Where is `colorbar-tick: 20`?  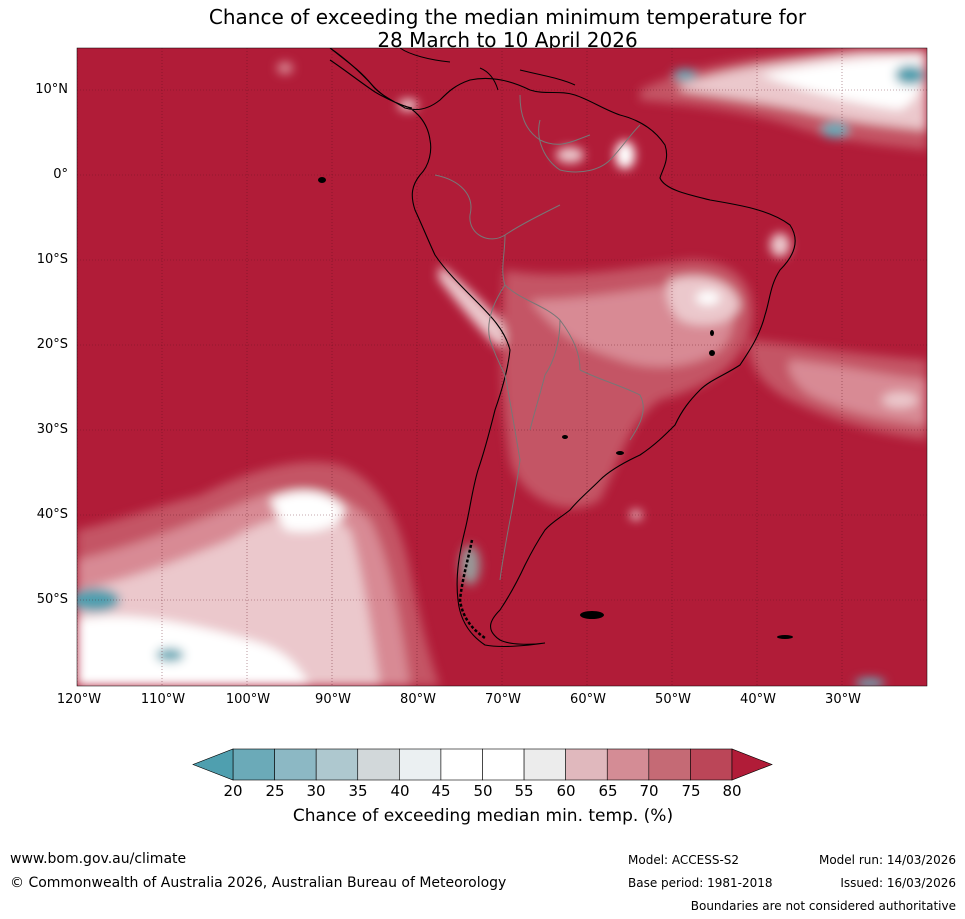
colorbar-tick: 20 is located at coordinates (233, 791).